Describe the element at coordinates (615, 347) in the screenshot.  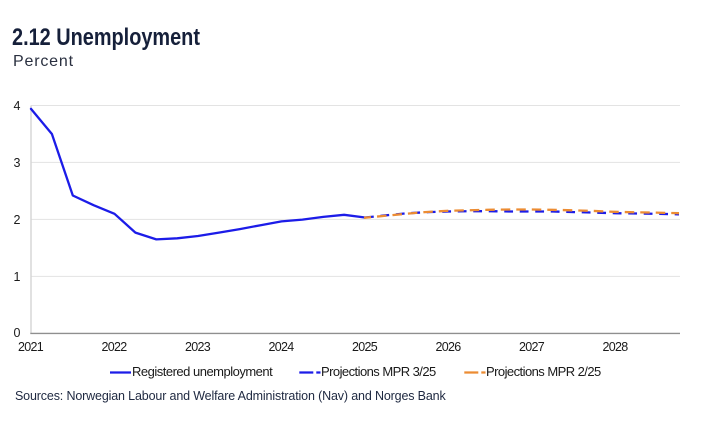
I see `svg-text: 2028` at that location.